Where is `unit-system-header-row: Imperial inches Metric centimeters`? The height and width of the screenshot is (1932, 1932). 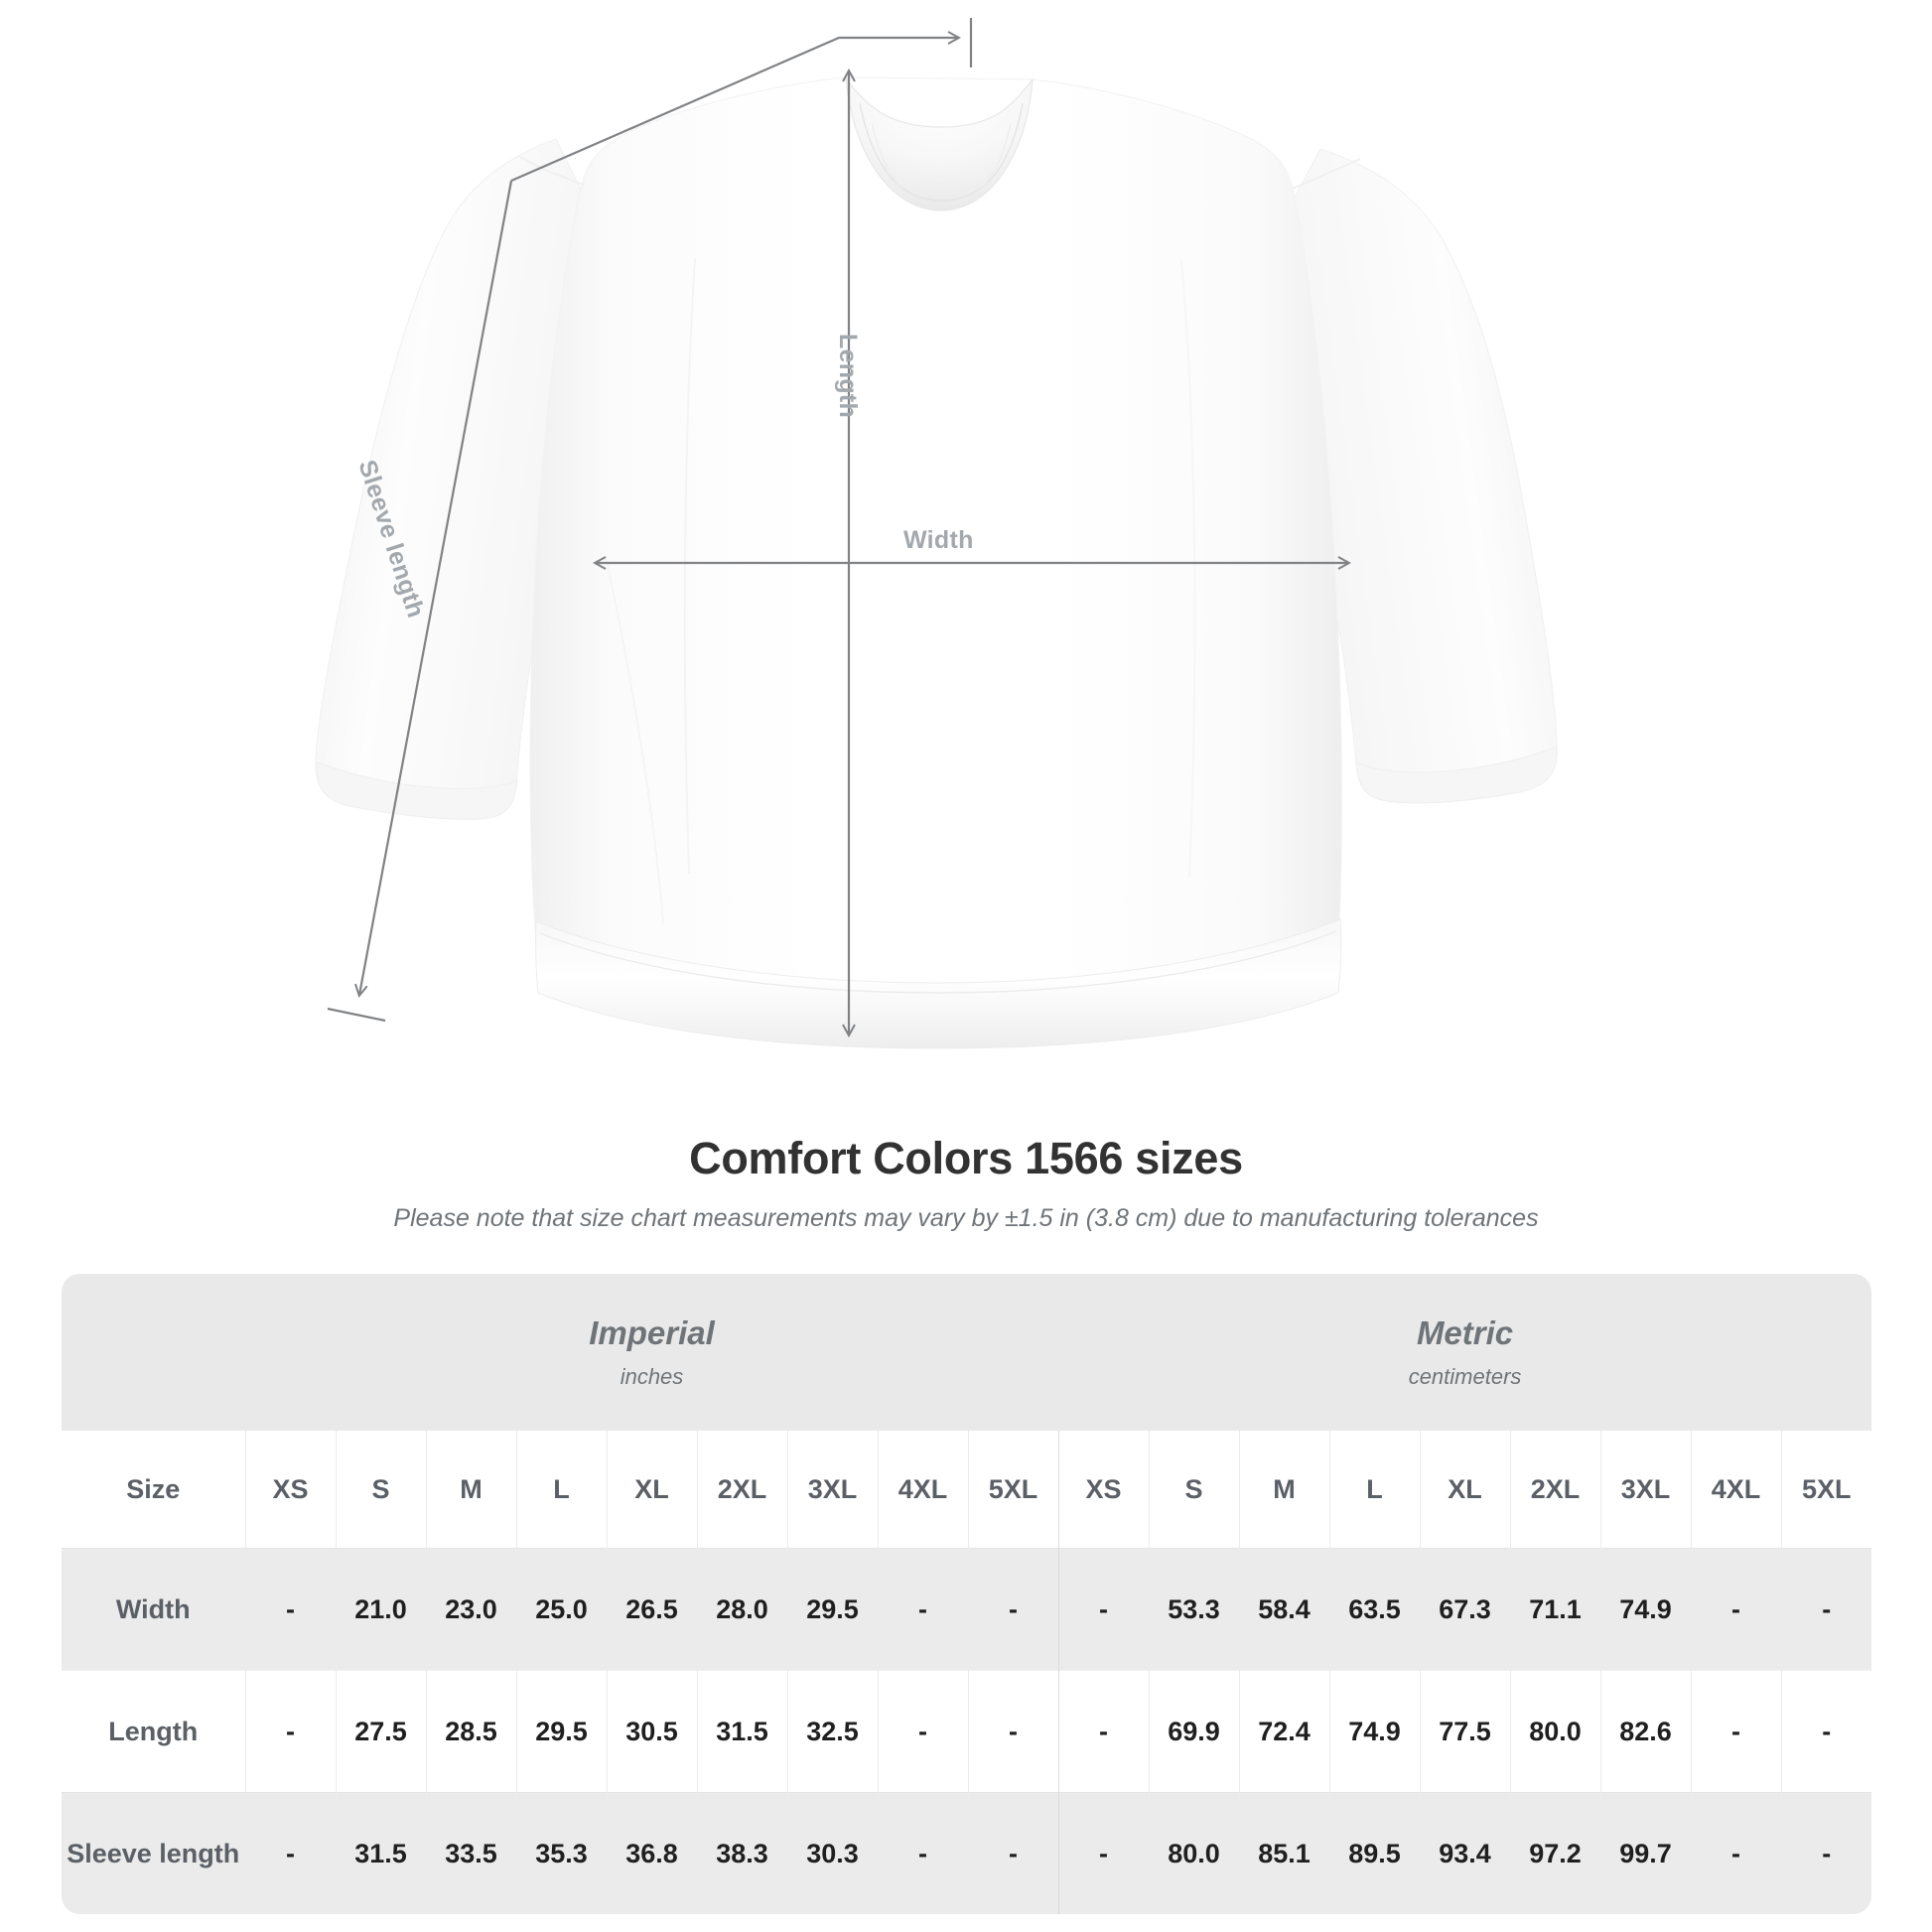 unit-system-header-row: Imperial inches Metric centimeters is located at coordinates (967, 1353).